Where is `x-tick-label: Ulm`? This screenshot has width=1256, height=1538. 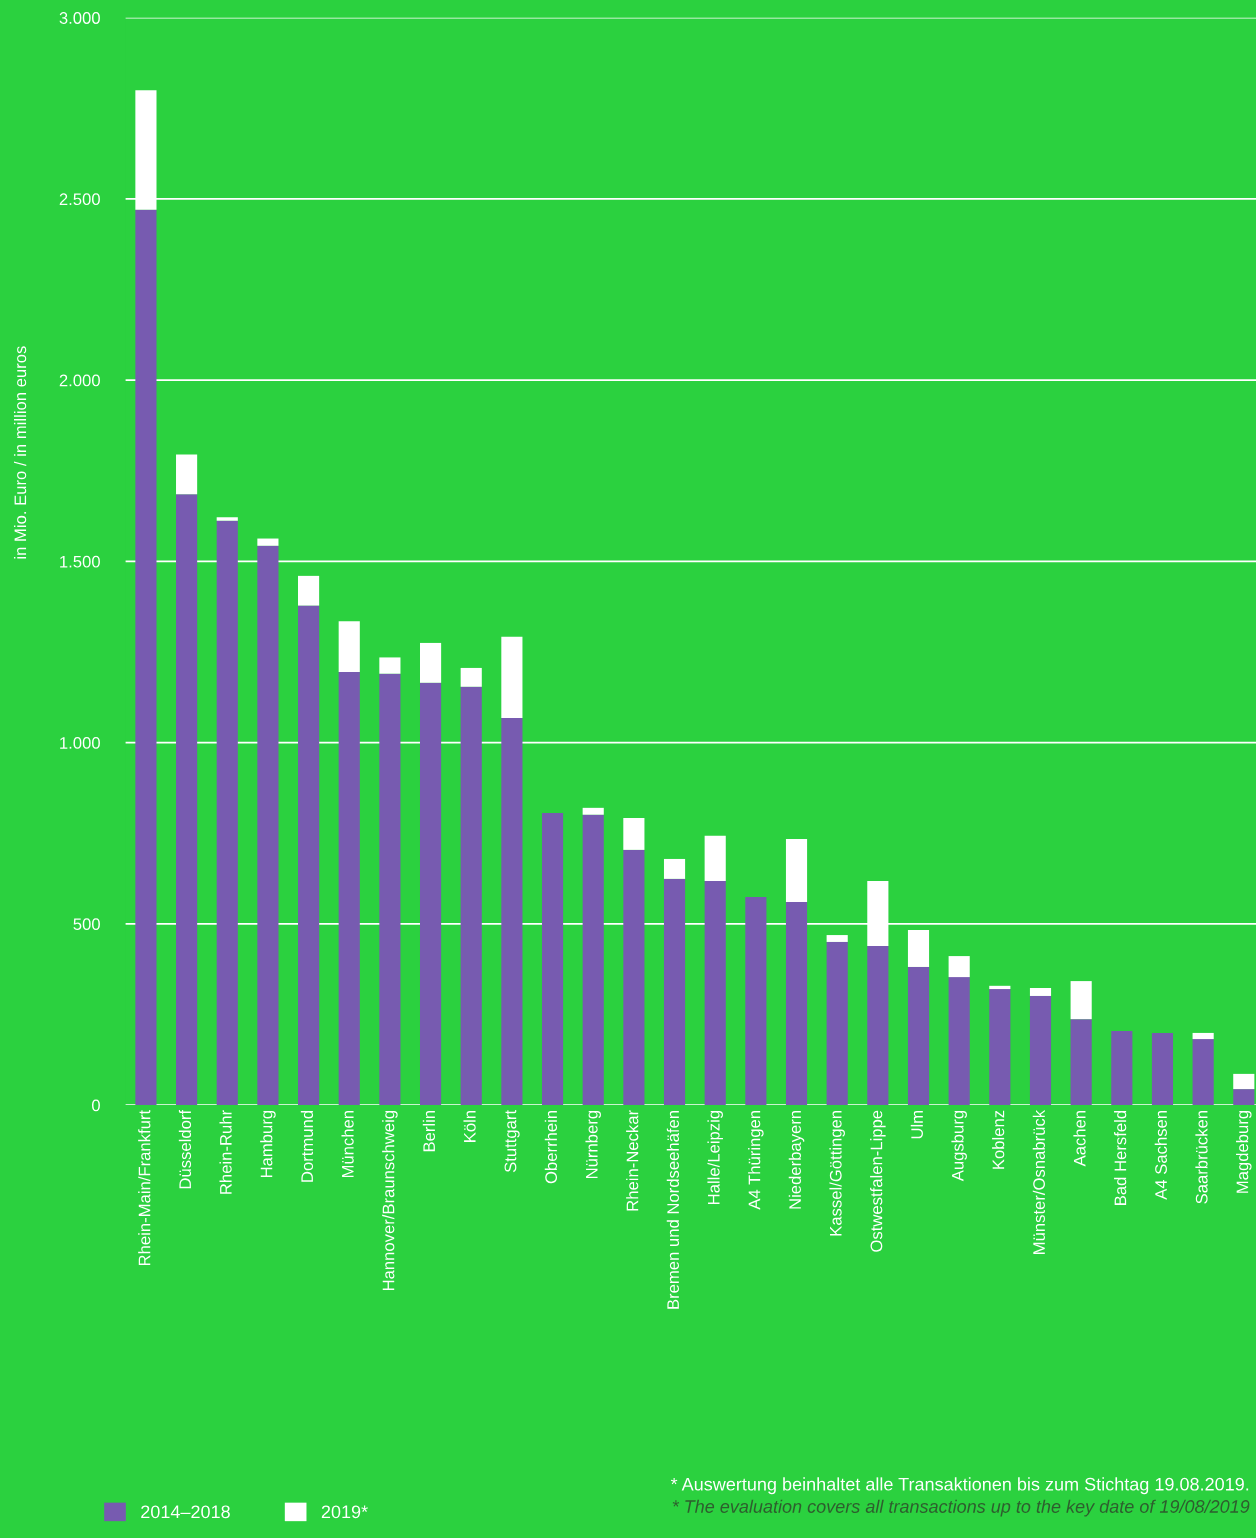 x-tick-label: Ulm is located at coordinates (916, 1125).